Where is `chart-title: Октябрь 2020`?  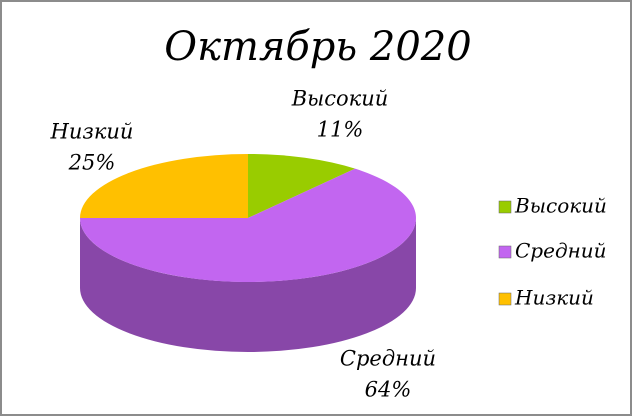
chart-title: Октябрь 2020 is located at coordinates (317, 47).